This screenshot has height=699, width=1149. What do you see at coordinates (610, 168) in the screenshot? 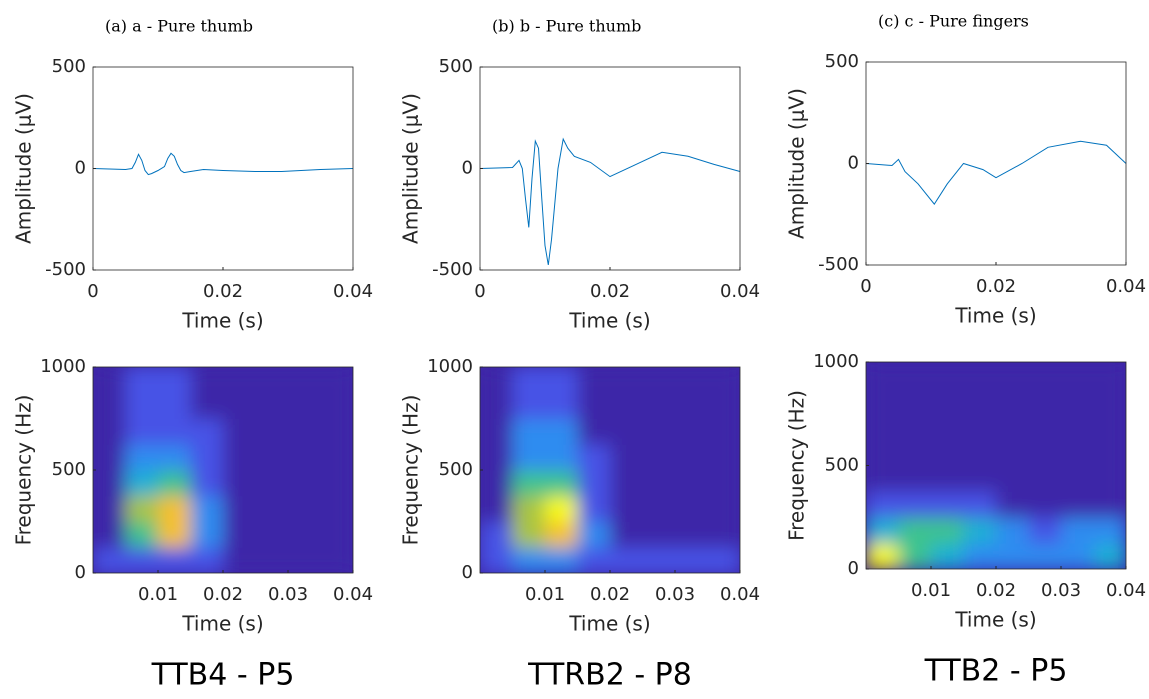
I see `axes-box` at bounding box center [610, 168].